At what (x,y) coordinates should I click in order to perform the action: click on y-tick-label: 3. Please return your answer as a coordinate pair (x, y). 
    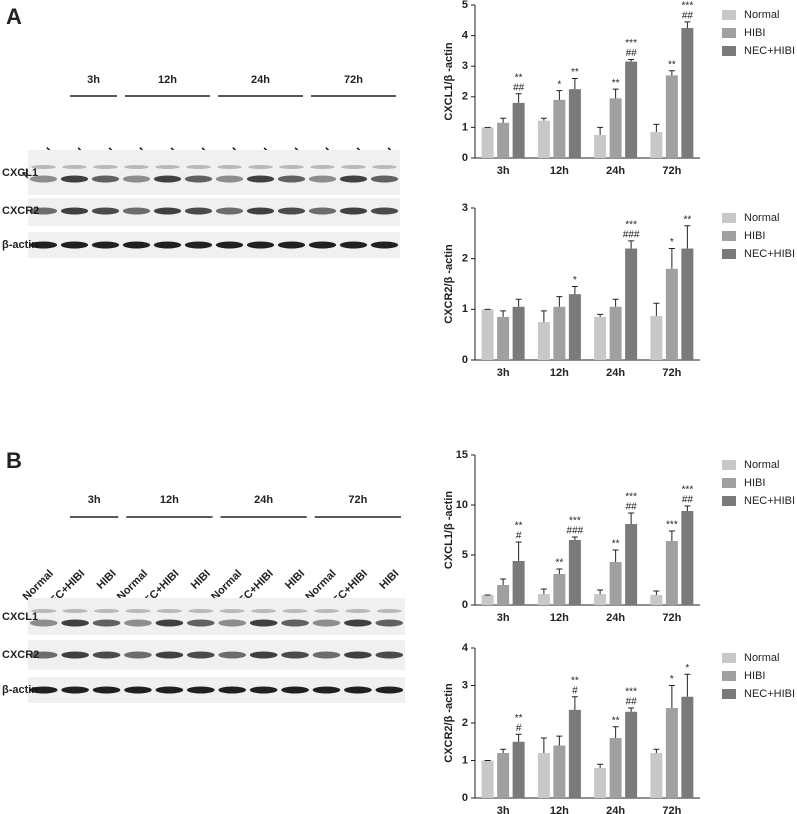
    Looking at the image, I should click on (465, 66).